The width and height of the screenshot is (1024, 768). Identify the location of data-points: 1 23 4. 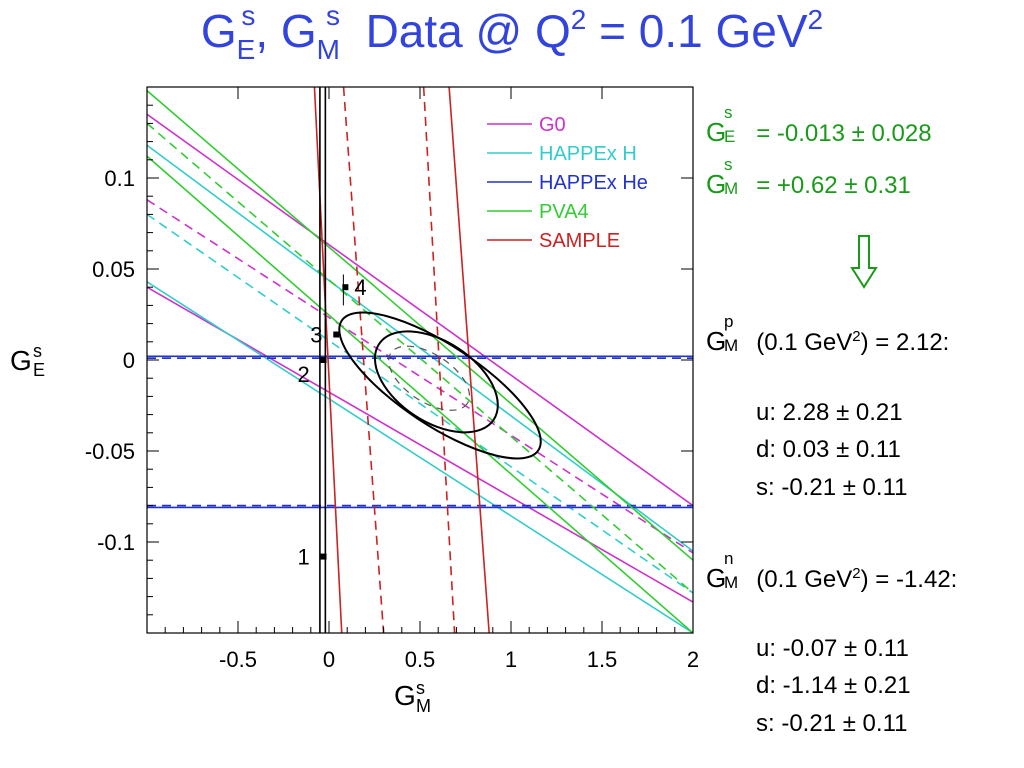
(332, 422).